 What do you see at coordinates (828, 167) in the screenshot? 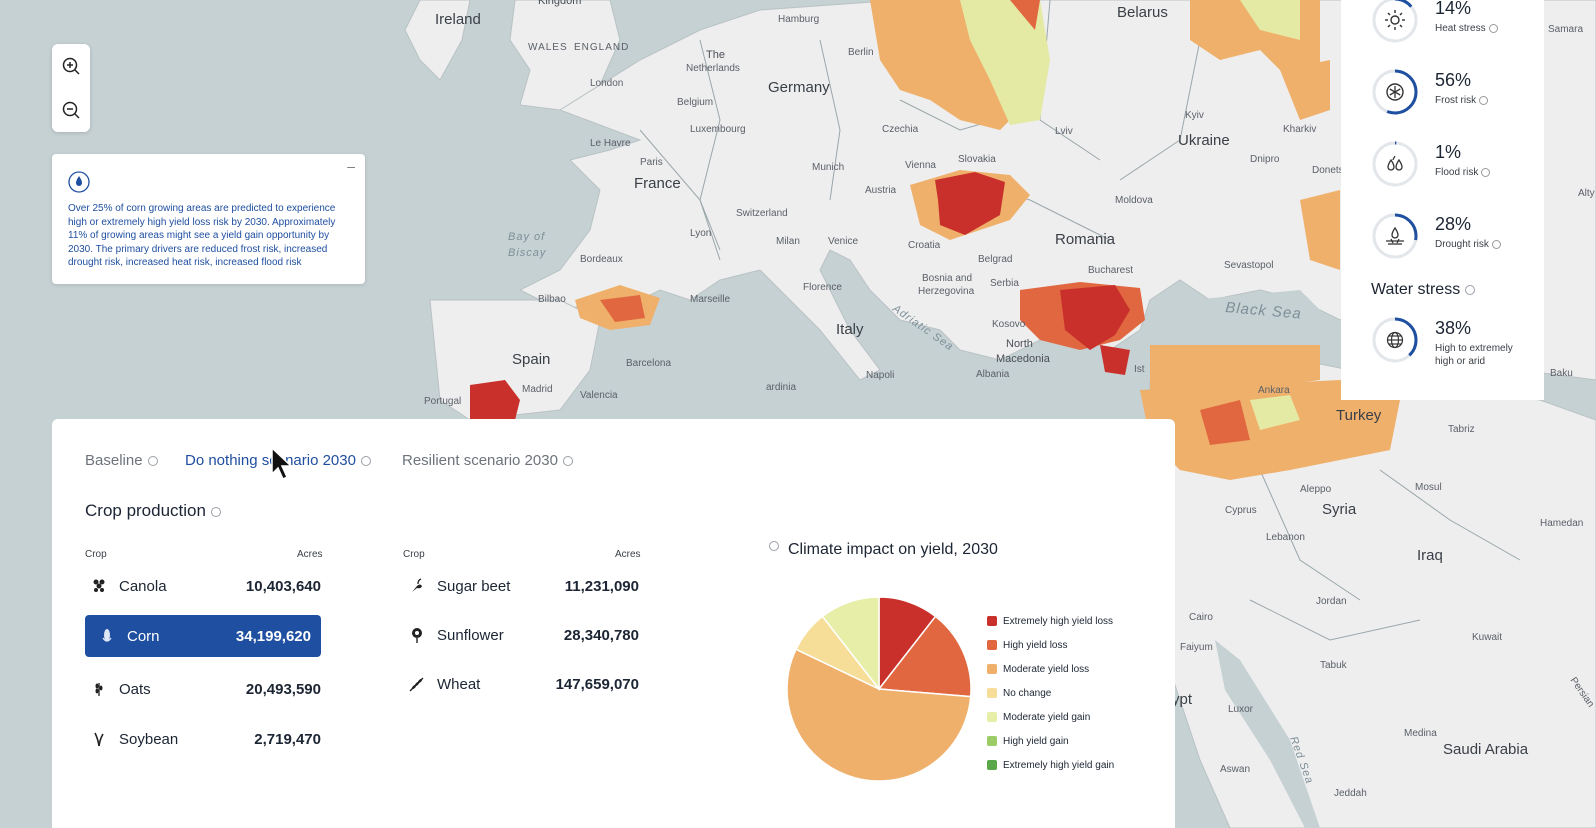
I see `svg-text: Munich` at bounding box center [828, 167].